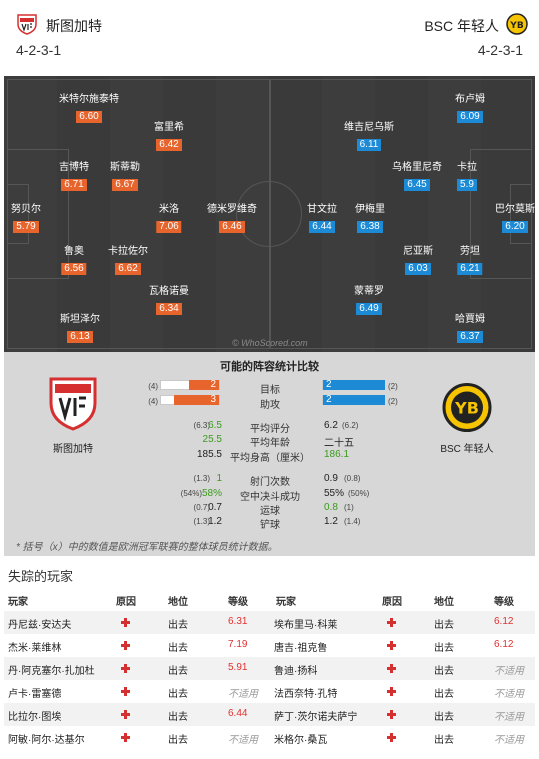  What do you see at coordinates (301, 648) in the screenshot?
I see `missing-player-name: 唐吉·祖克鲁` at bounding box center [301, 648].